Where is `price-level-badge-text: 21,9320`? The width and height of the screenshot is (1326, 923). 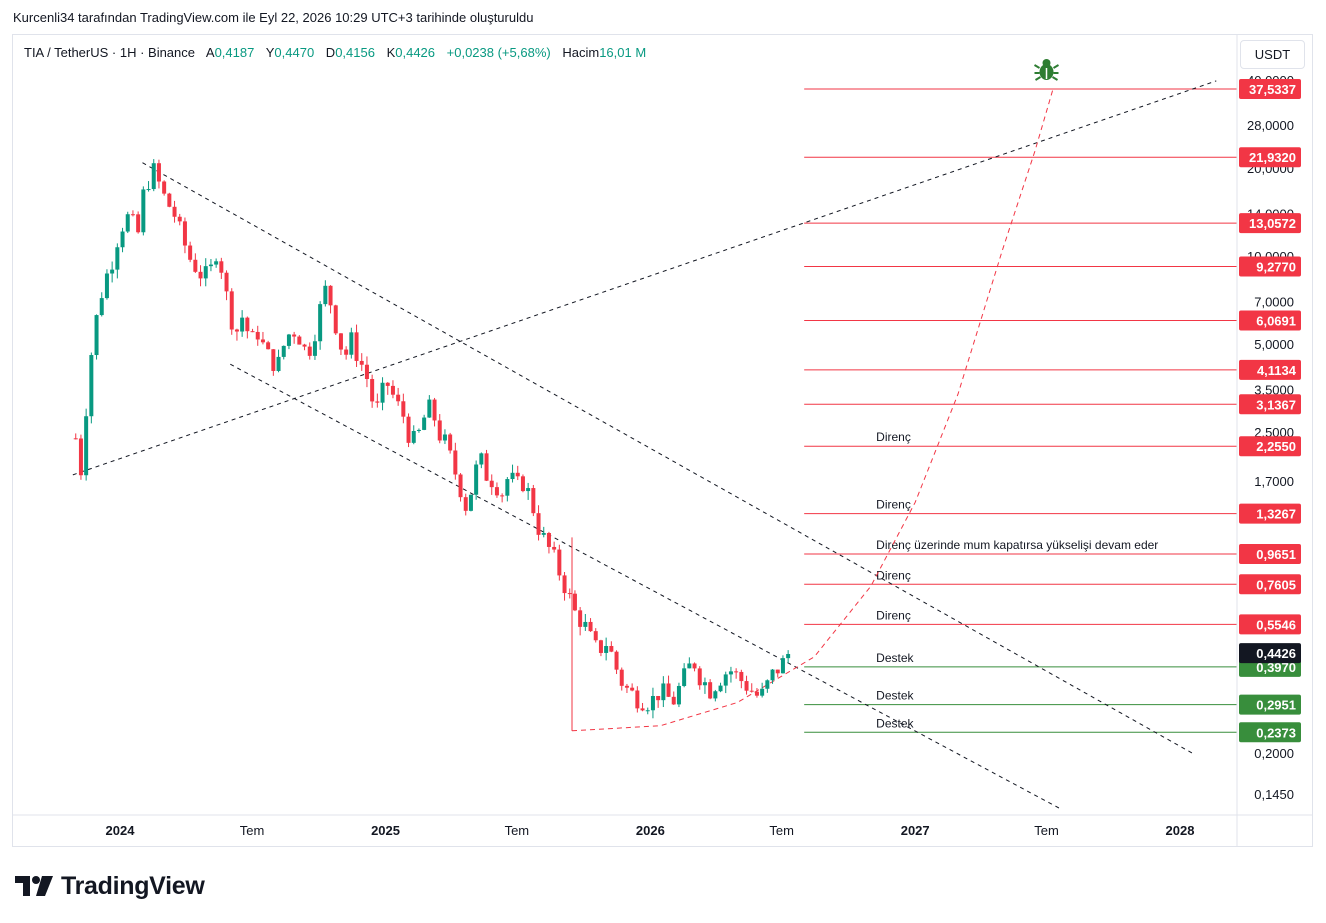
price-level-badge-text: 21,9320 is located at coordinates (1272, 157).